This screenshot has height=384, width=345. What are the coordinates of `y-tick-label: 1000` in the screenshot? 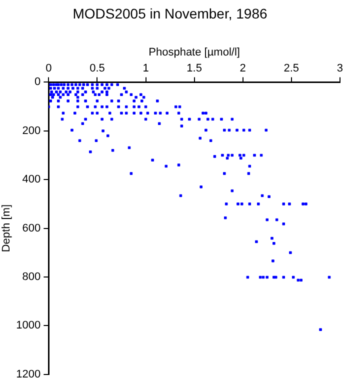 It's located at (28, 326).